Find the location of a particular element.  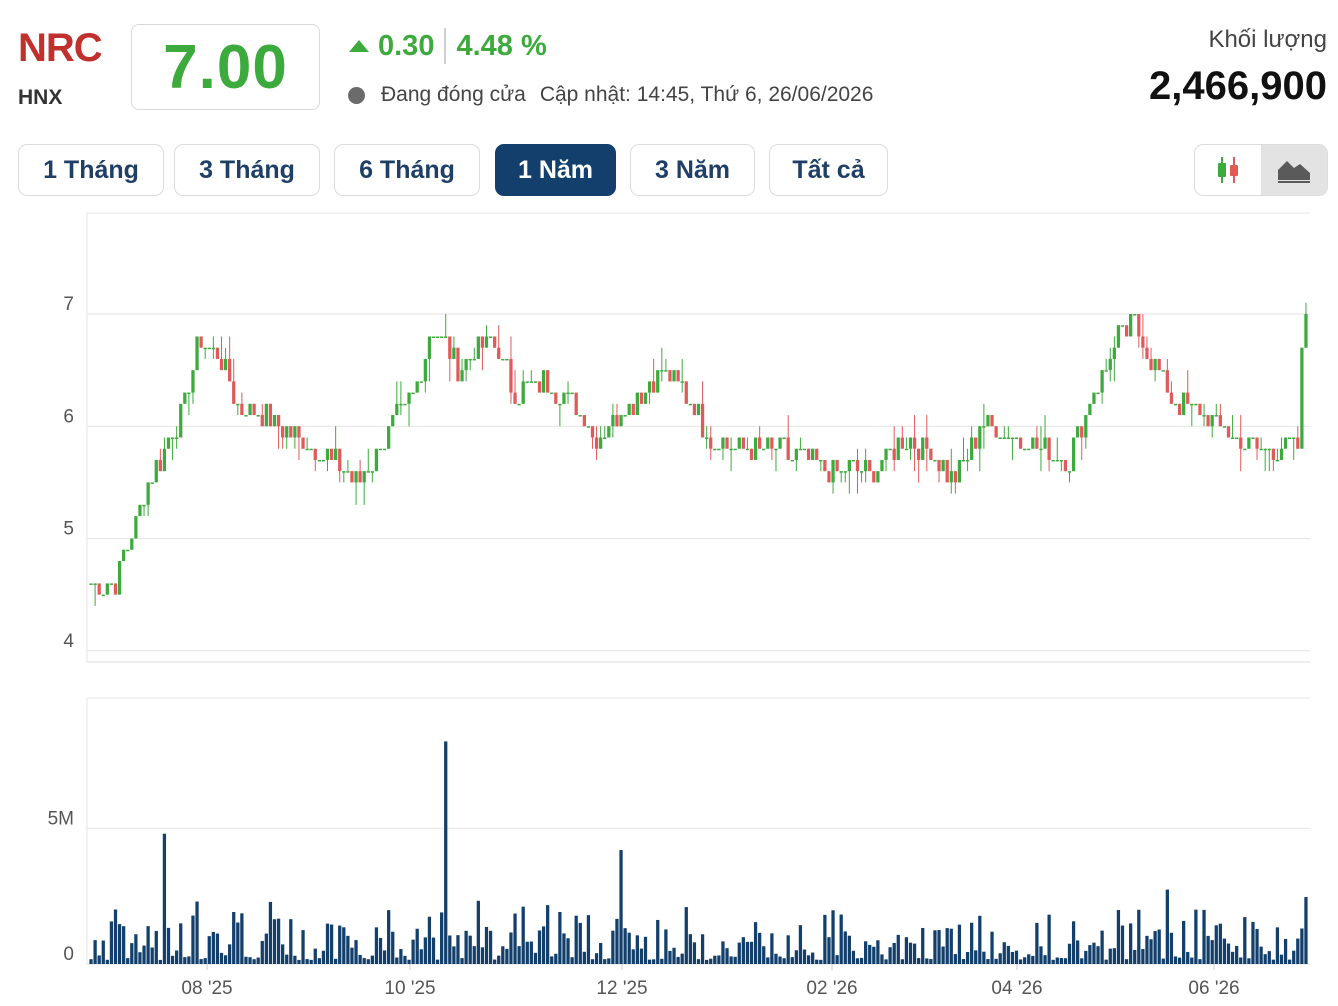

price-tick-label: 7 is located at coordinates (68, 304).